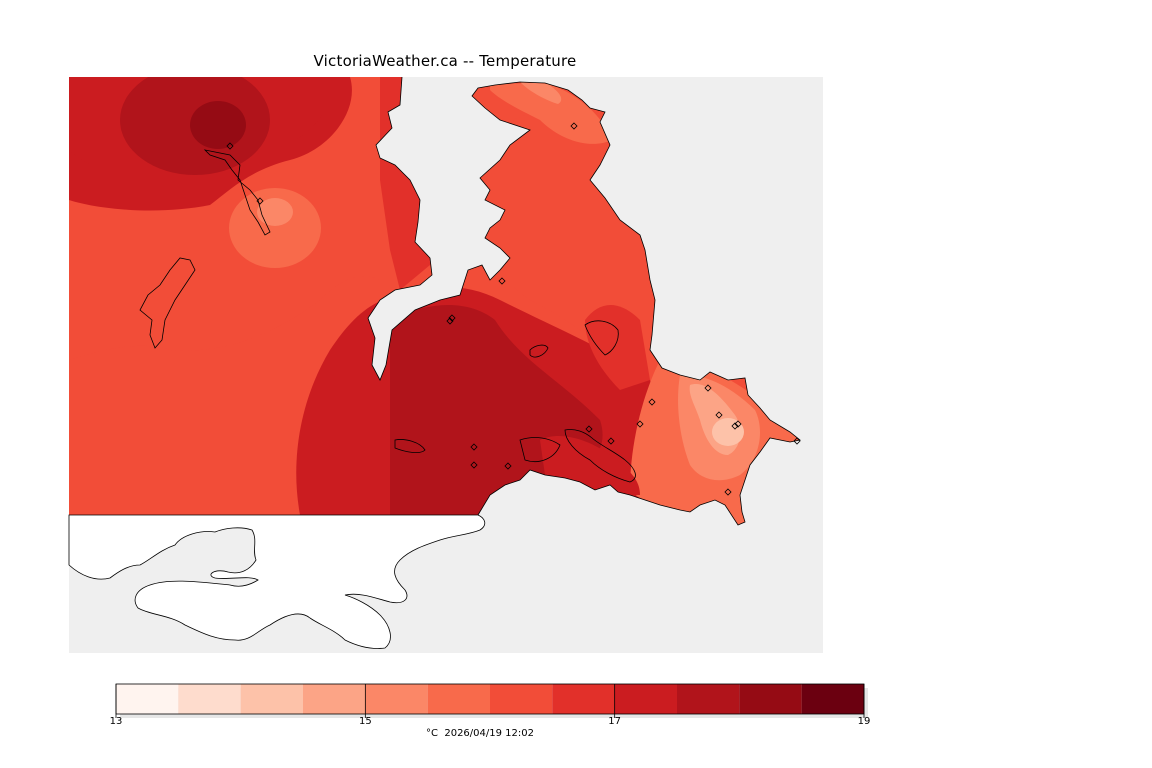 Image resolution: width=1152 pixels, height=768 pixels. Describe the element at coordinates (480, 733) in the screenshot. I see `units-timestamp-caption: °C 2026/04/19 12:02` at that location.